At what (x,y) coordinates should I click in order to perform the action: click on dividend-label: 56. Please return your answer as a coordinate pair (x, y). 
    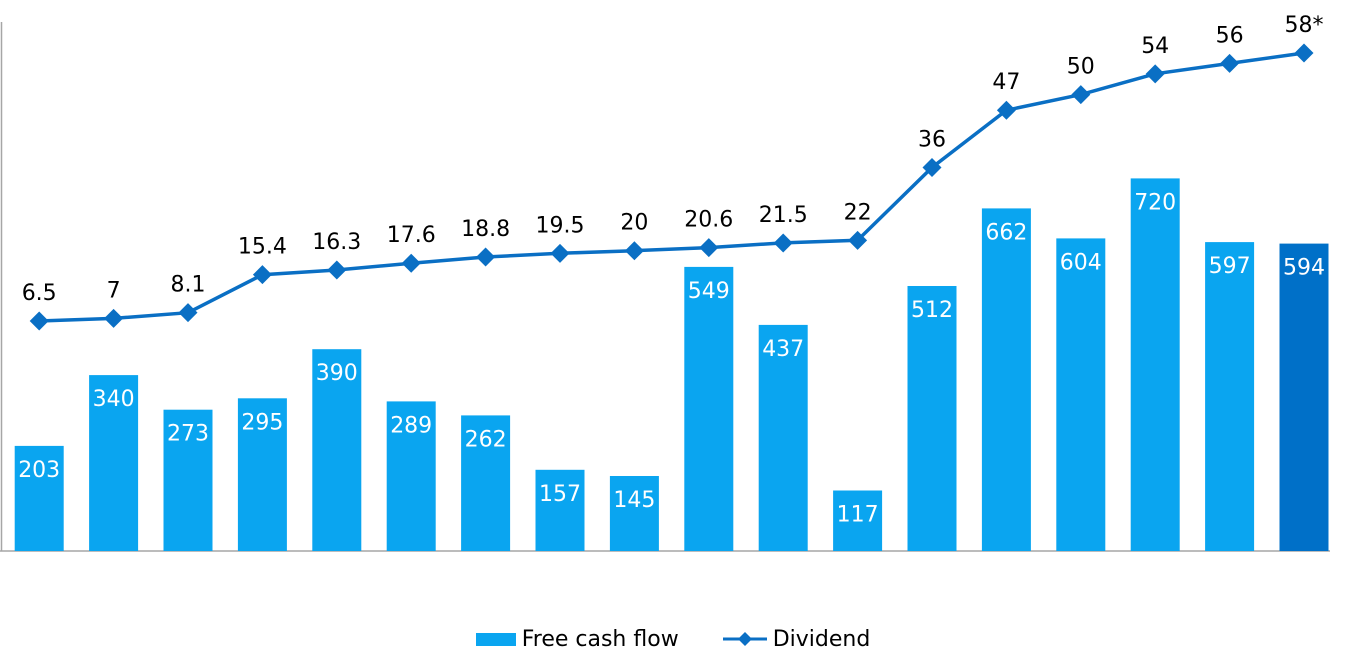
    Looking at the image, I should click on (1230, 35).